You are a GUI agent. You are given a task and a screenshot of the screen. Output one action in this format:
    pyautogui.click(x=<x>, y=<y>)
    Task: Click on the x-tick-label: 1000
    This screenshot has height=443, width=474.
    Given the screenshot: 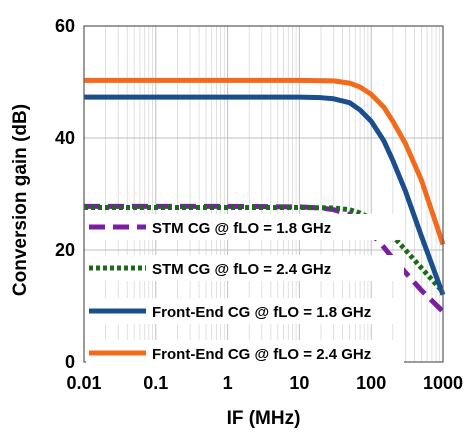 What is the action you would take?
    pyautogui.click(x=443, y=383)
    